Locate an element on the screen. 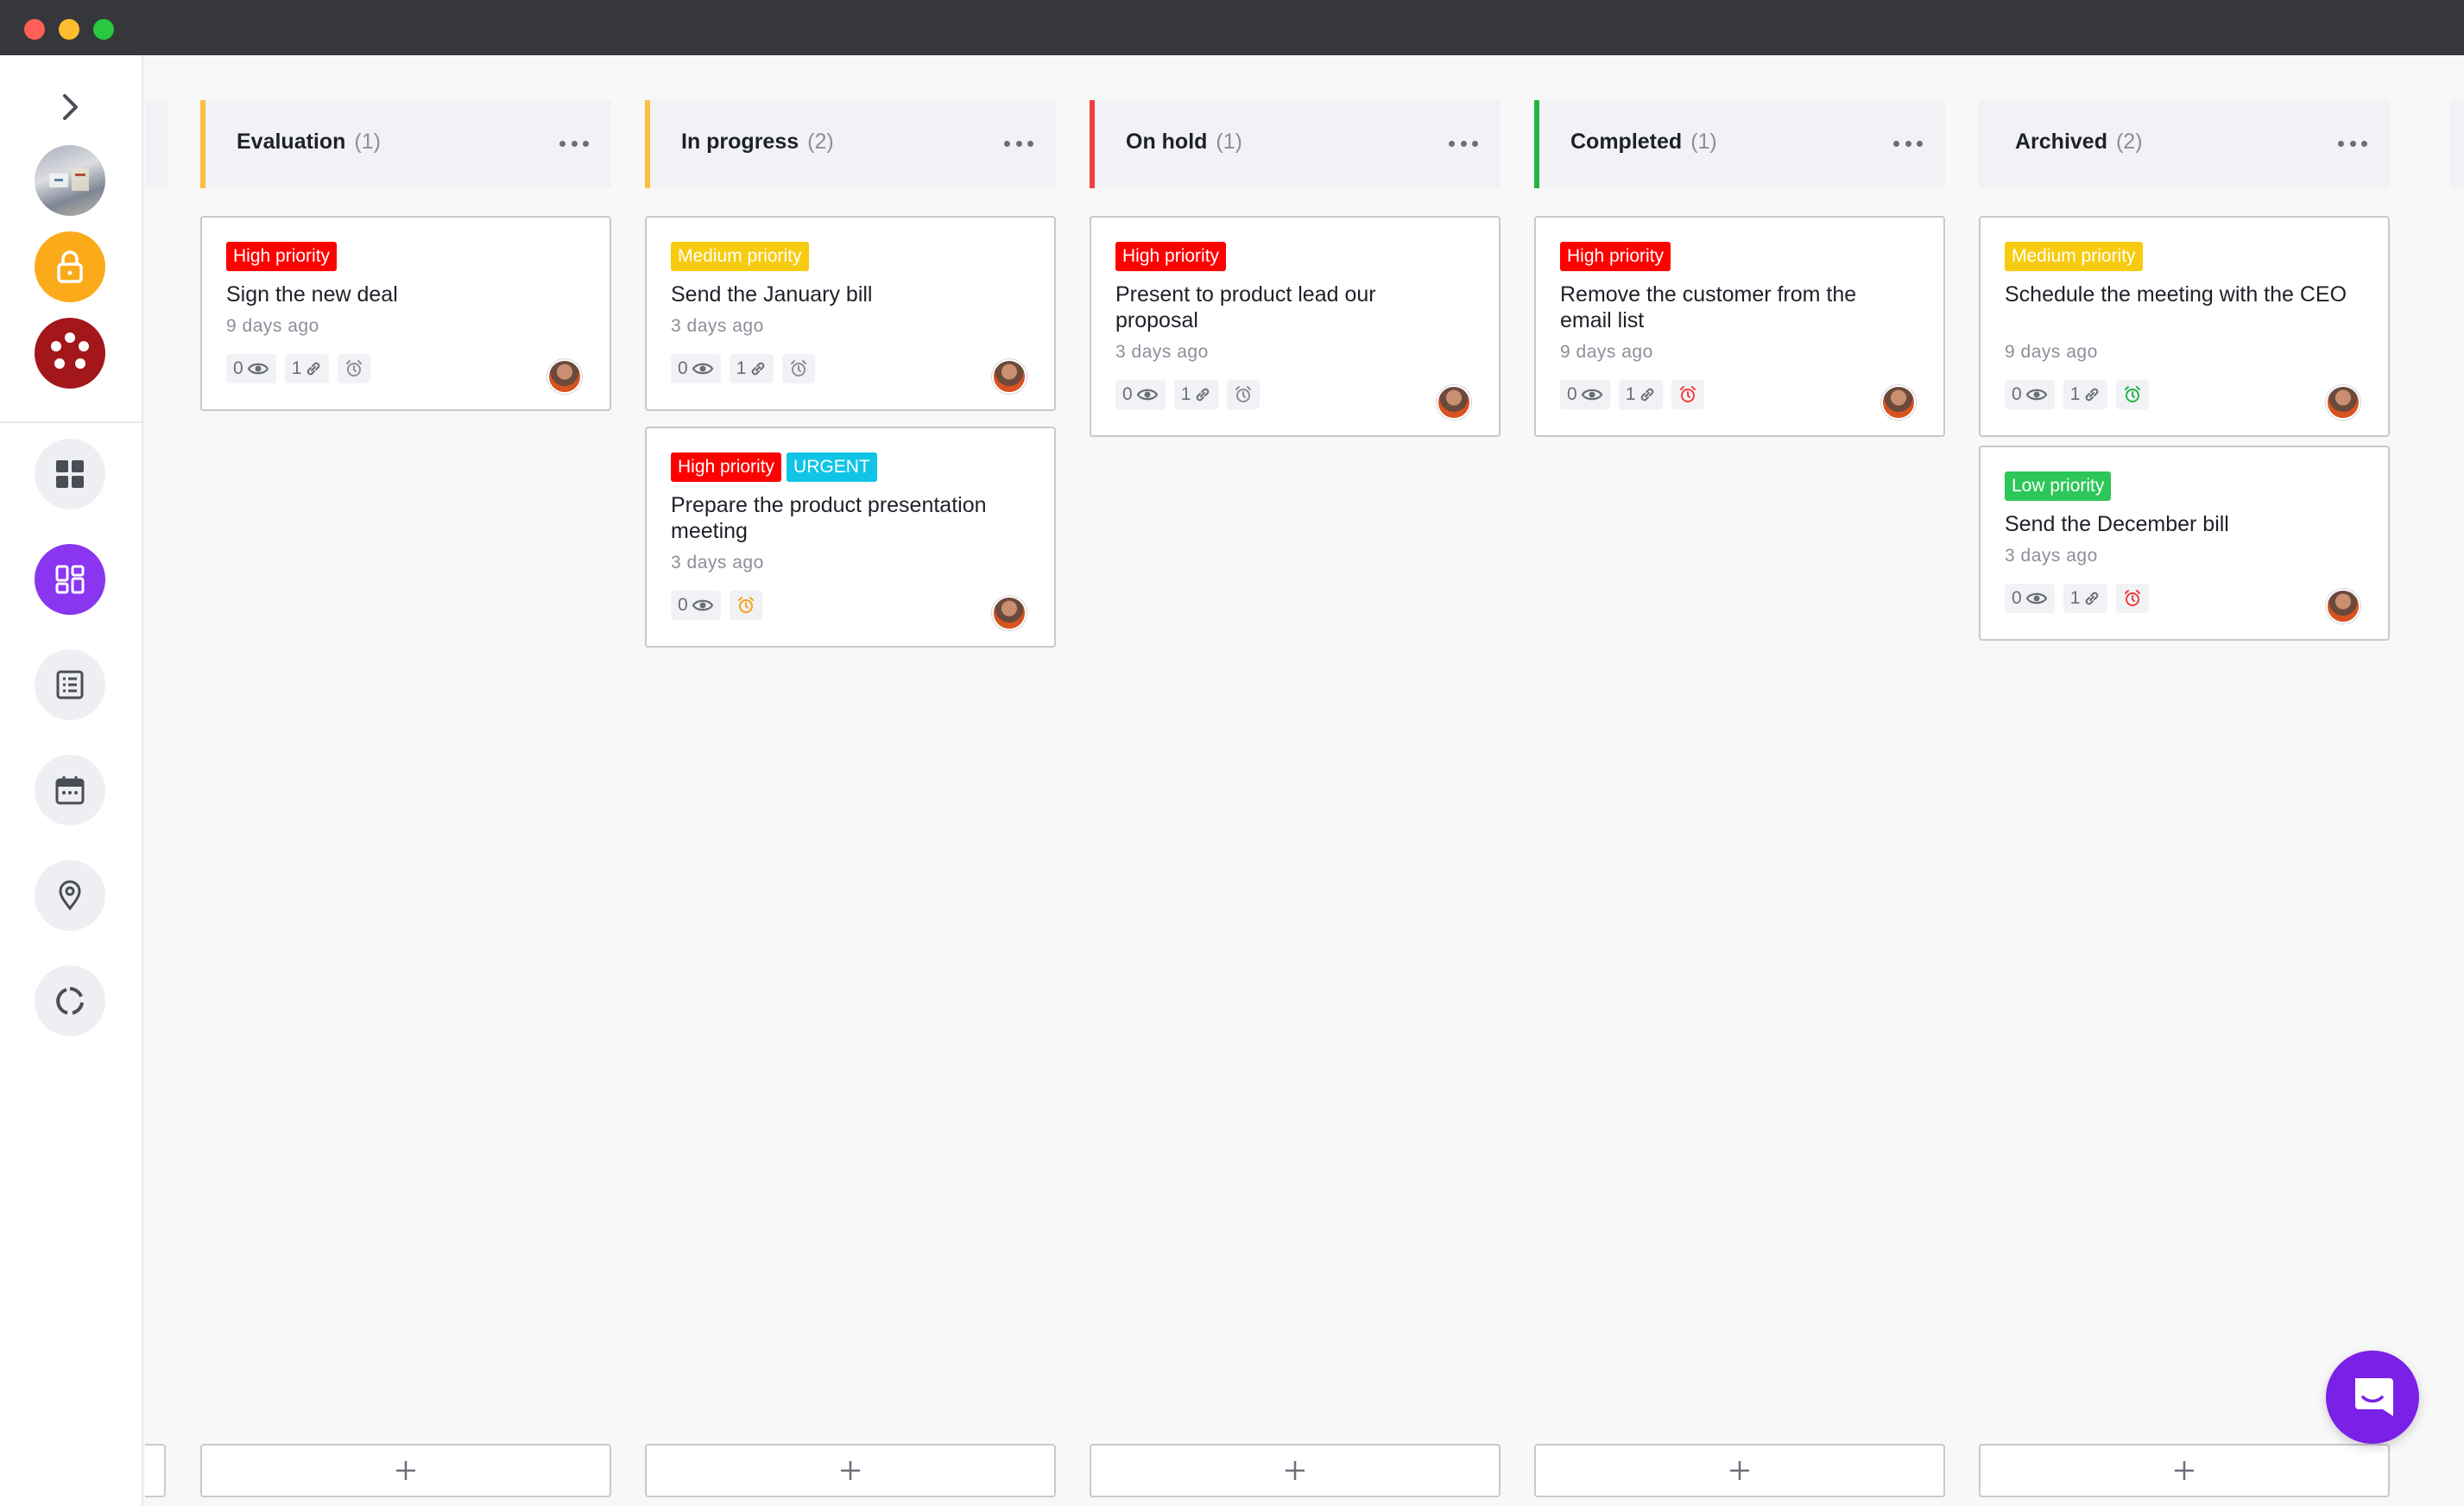 This screenshot has height=1506, width=2464. minimize-window-button is located at coordinates (69, 30).